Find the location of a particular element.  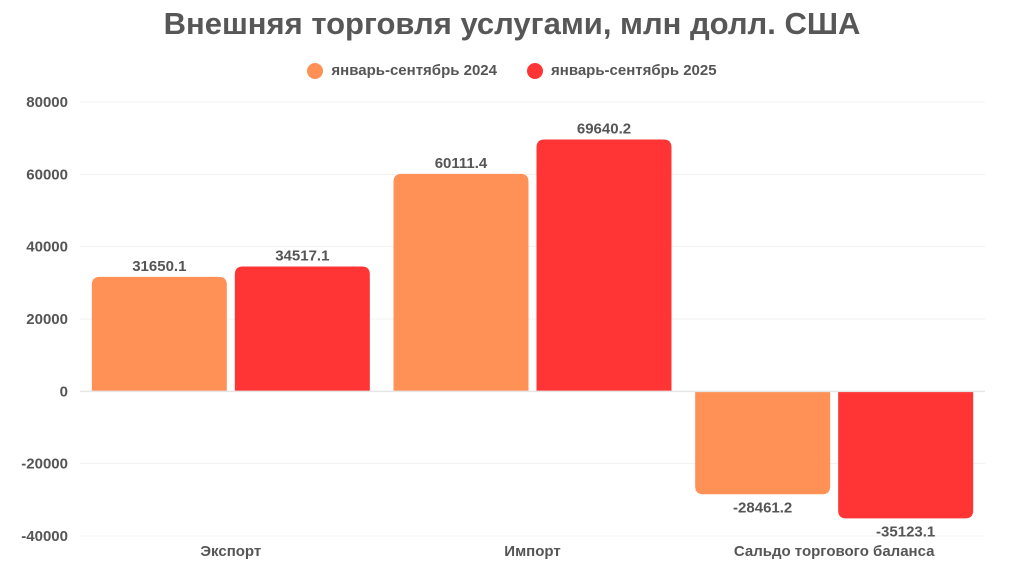

data-label: 60111.4 is located at coordinates (461, 163).